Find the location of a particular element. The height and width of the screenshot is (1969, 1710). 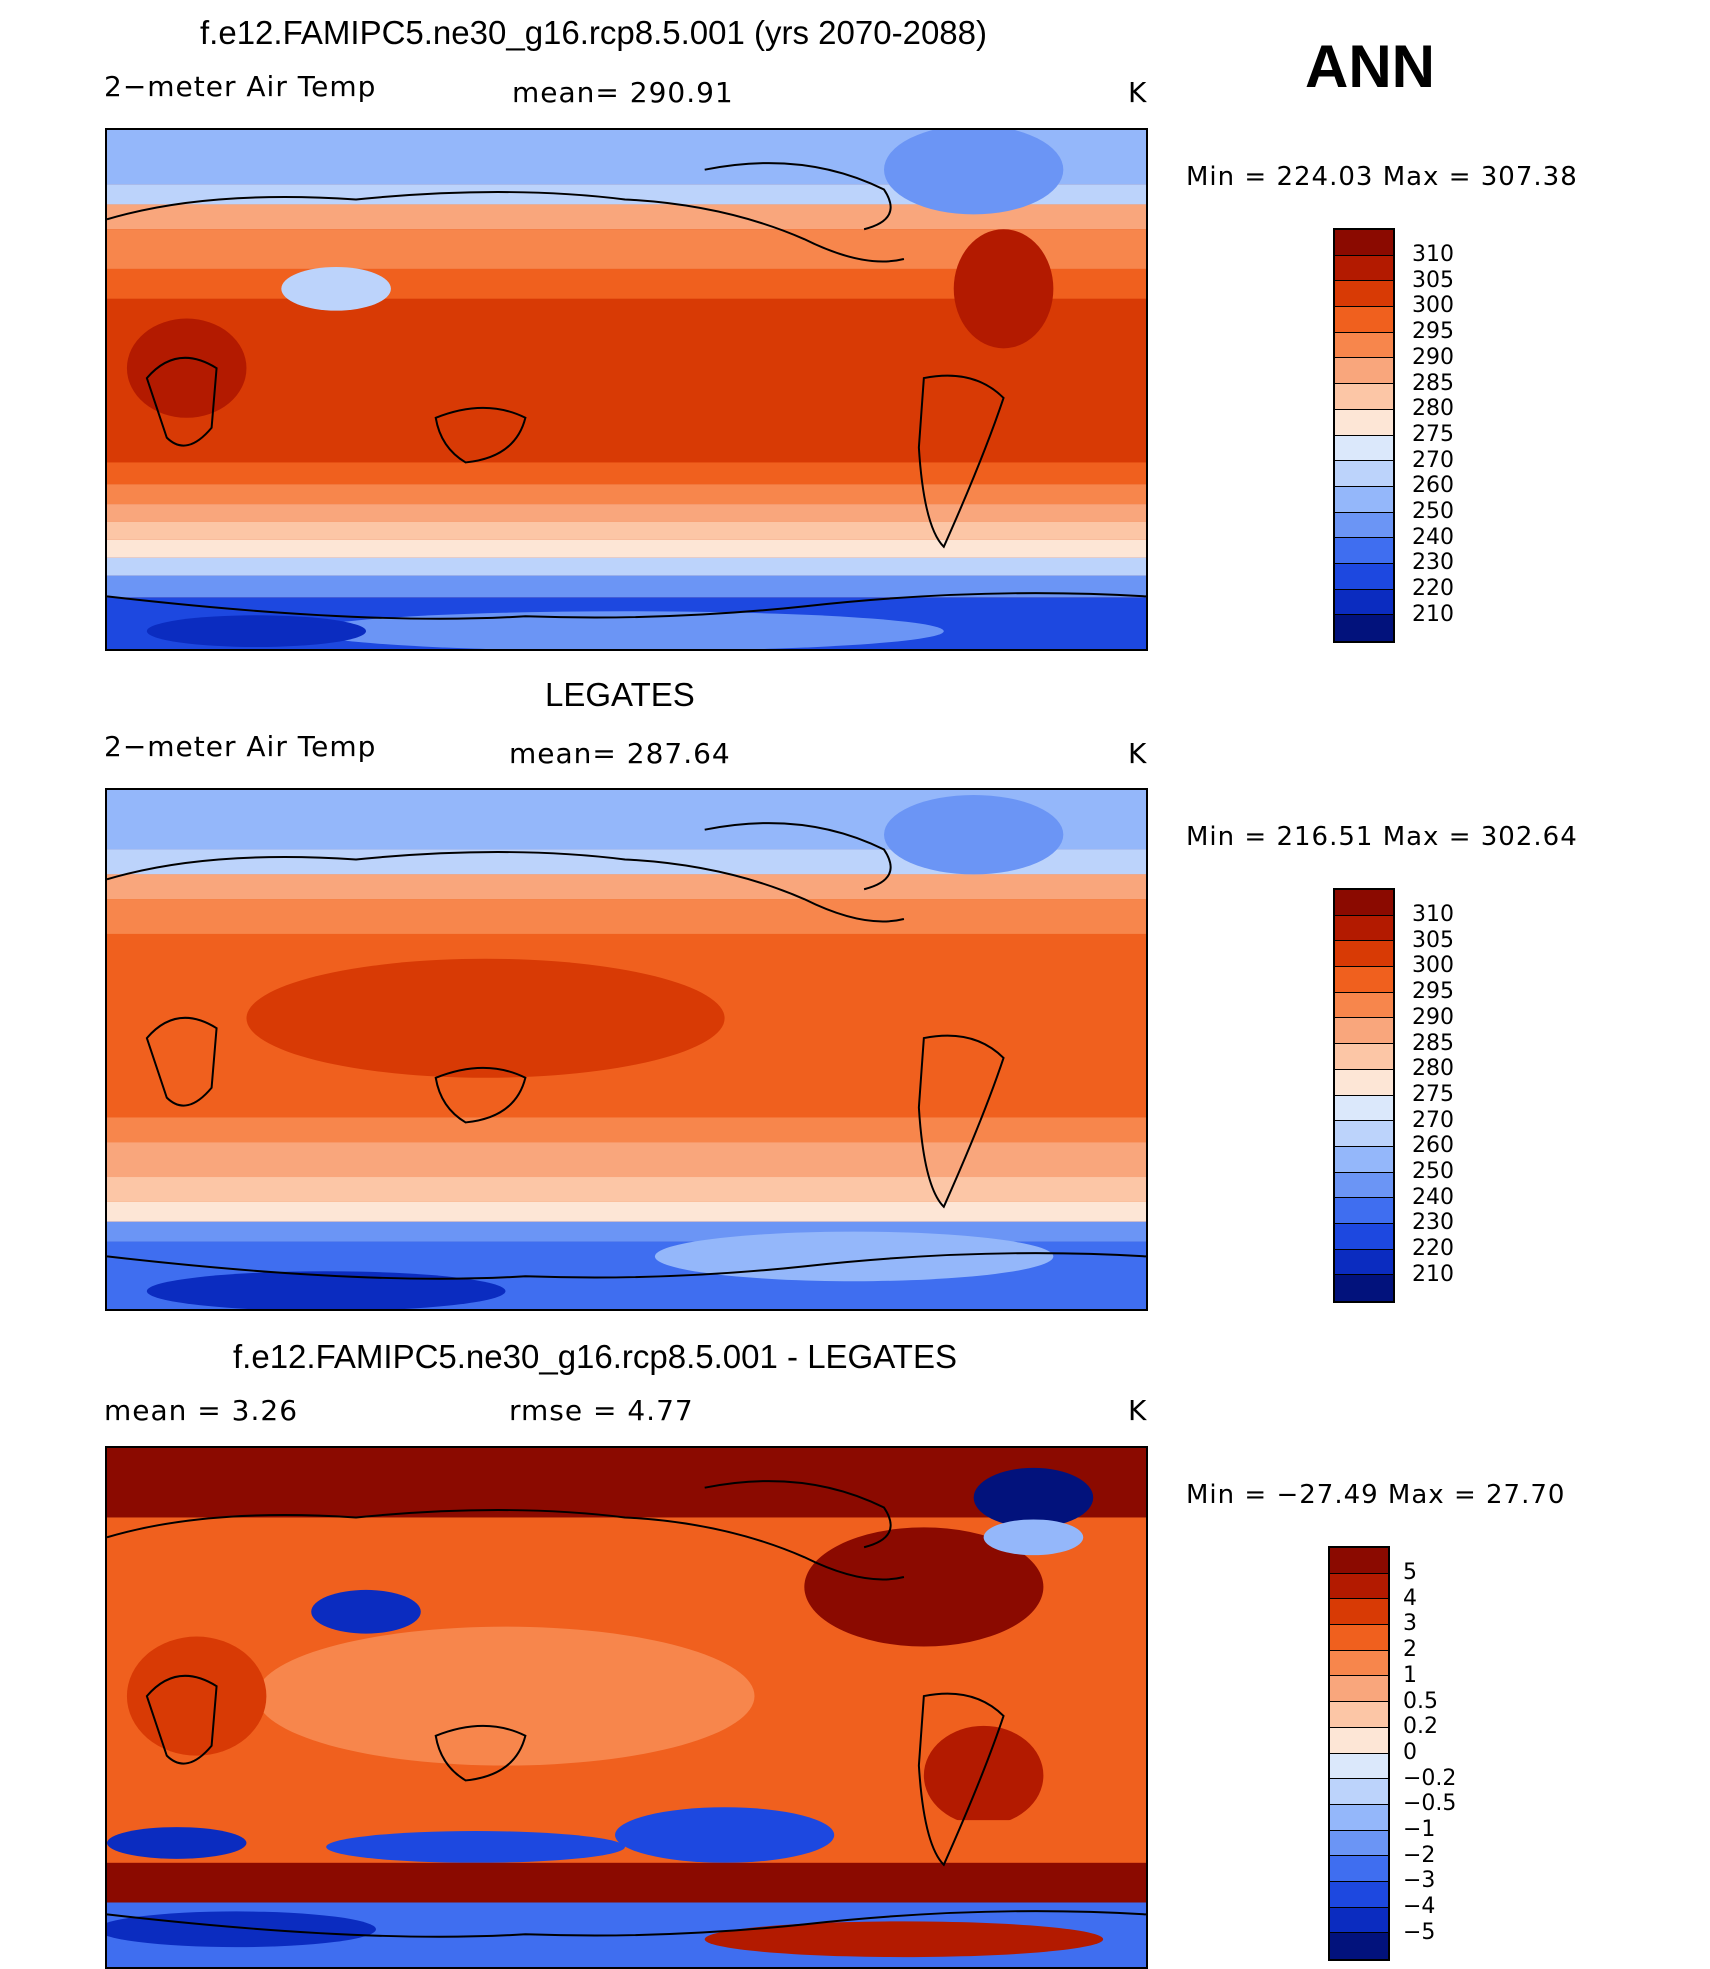

colorbar-tick-label: 230 is located at coordinates (1433, 563).